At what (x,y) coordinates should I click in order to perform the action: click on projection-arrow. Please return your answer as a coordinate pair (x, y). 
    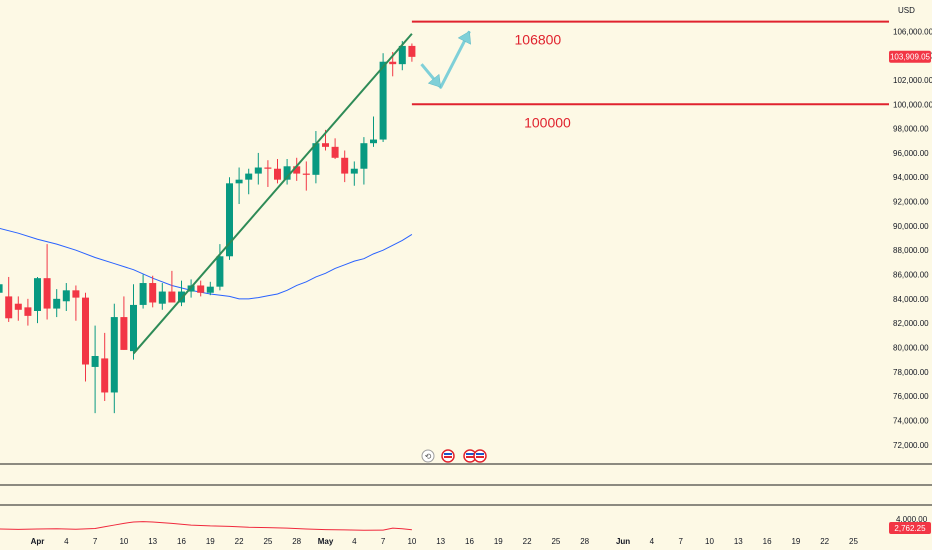
    Looking at the image, I should click on (445, 59).